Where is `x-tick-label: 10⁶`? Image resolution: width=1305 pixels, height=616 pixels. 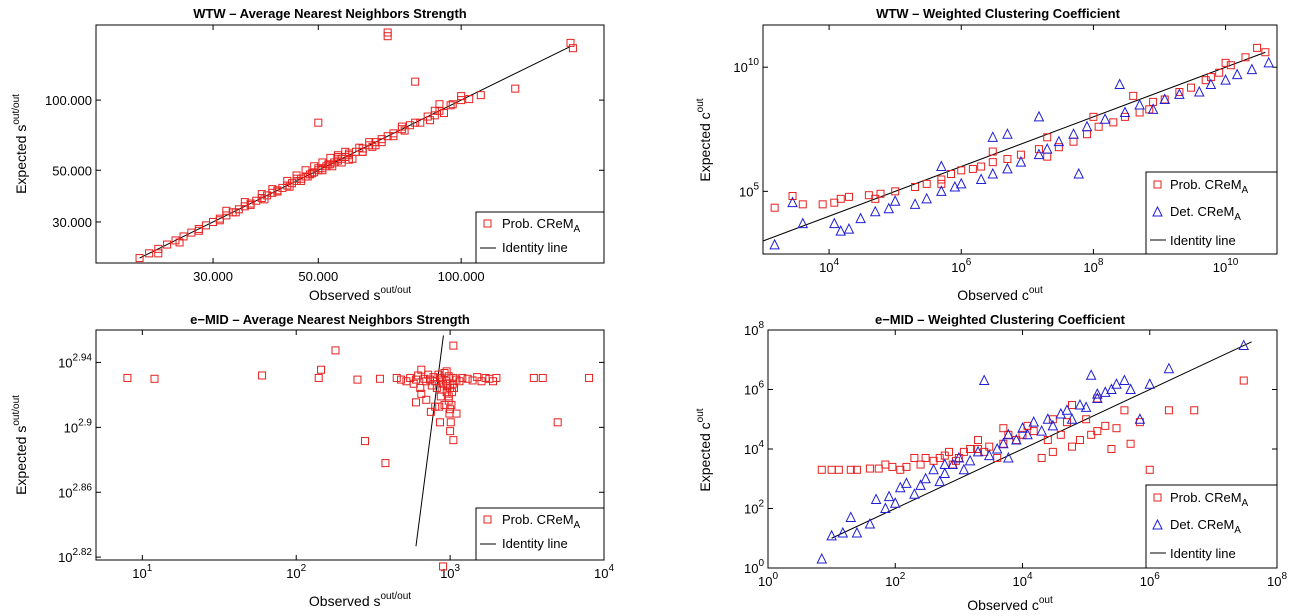
x-tick-label: 10⁶ is located at coordinates (961, 266).